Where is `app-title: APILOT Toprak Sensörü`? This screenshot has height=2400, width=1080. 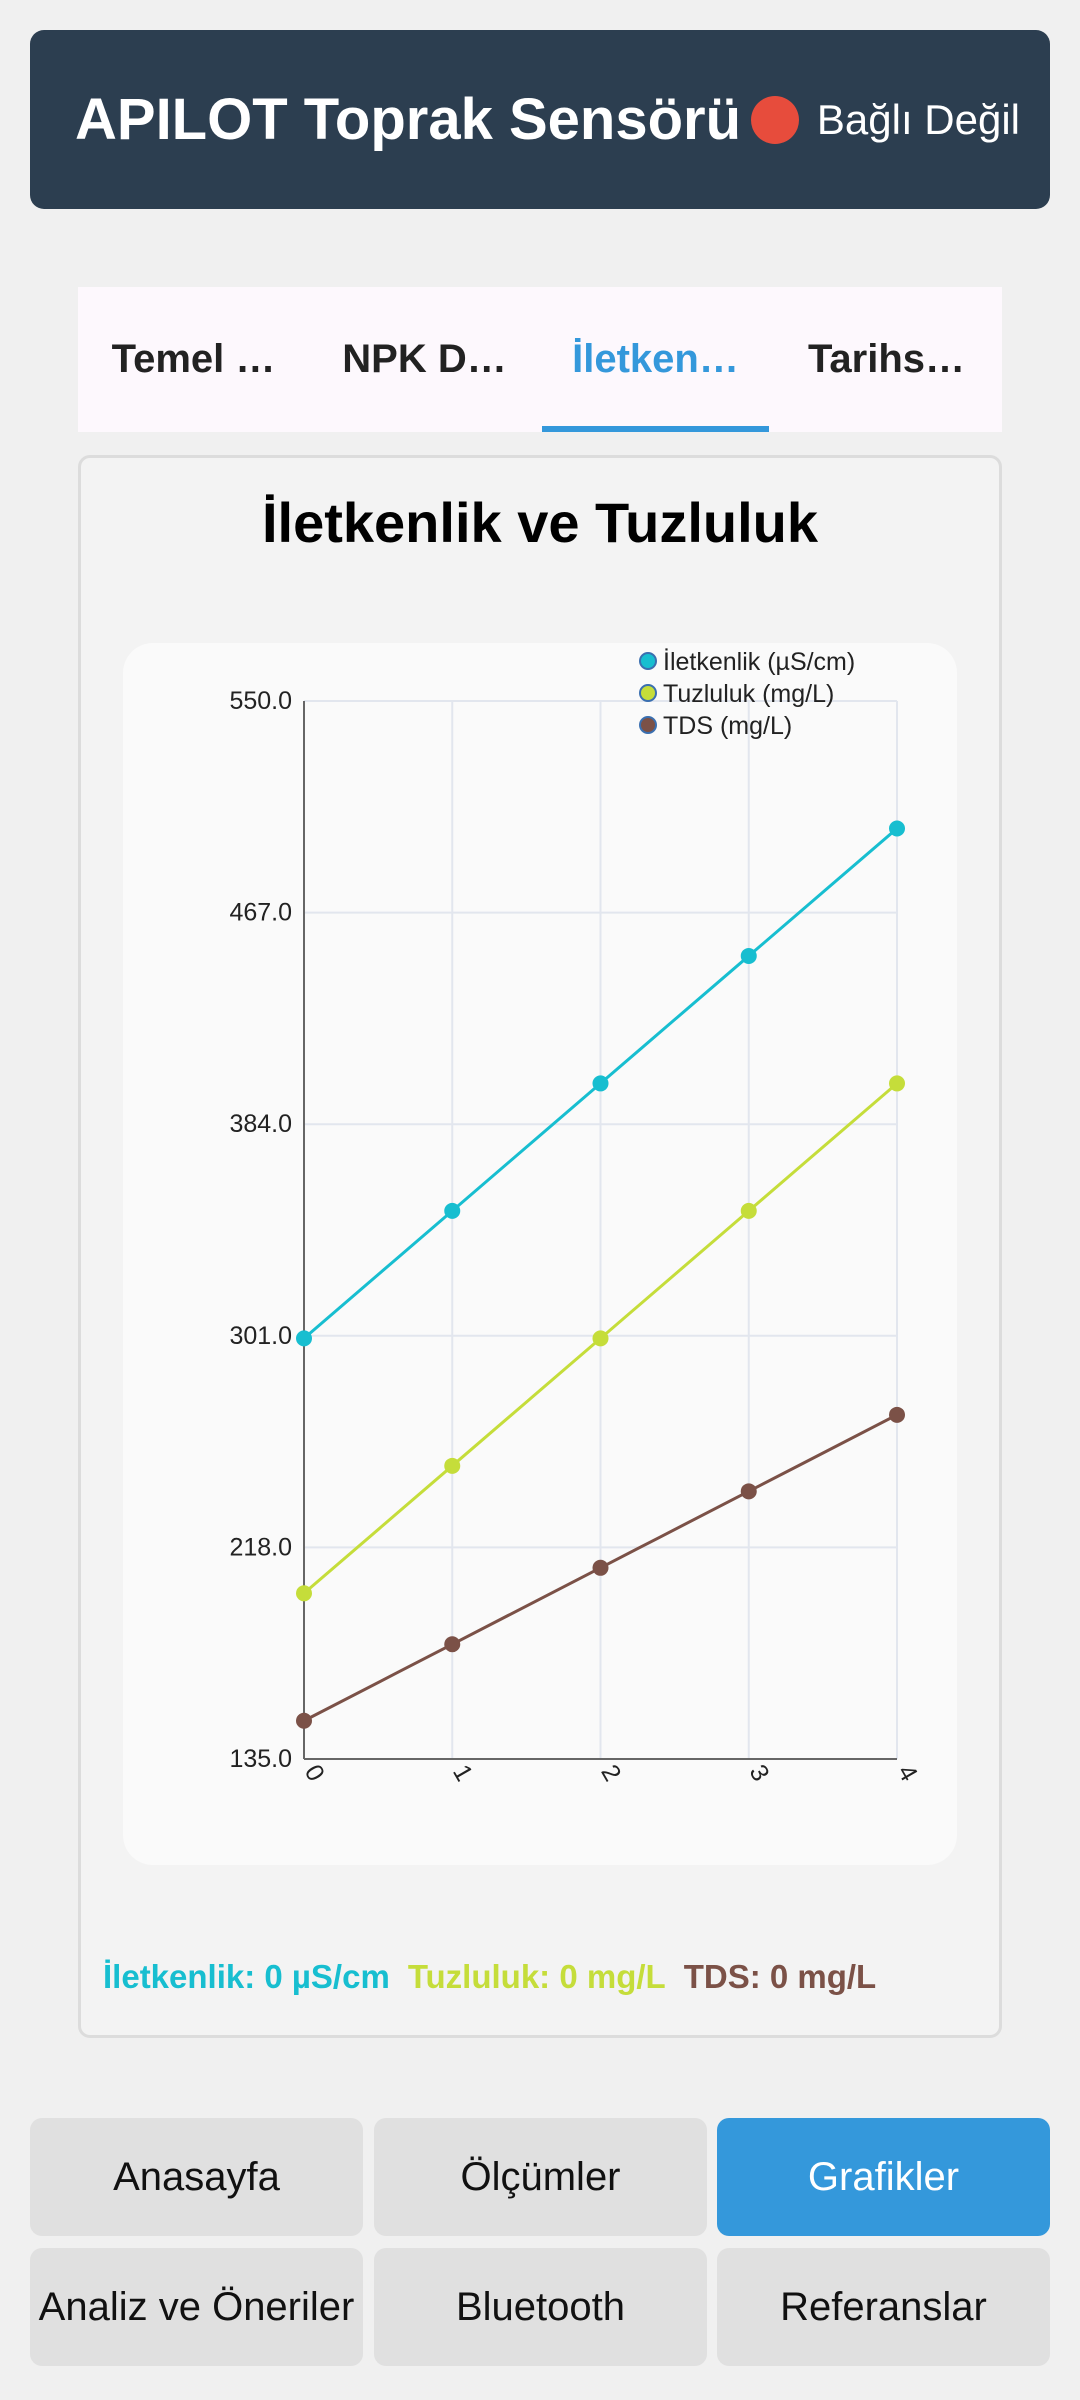 app-title: APILOT Toprak Sensörü is located at coordinates (408, 119).